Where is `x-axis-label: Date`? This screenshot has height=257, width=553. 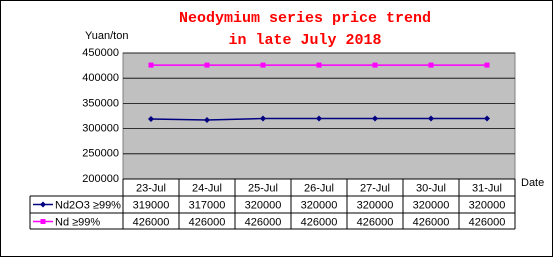
x-axis-label: Date is located at coordinates (532, 183).